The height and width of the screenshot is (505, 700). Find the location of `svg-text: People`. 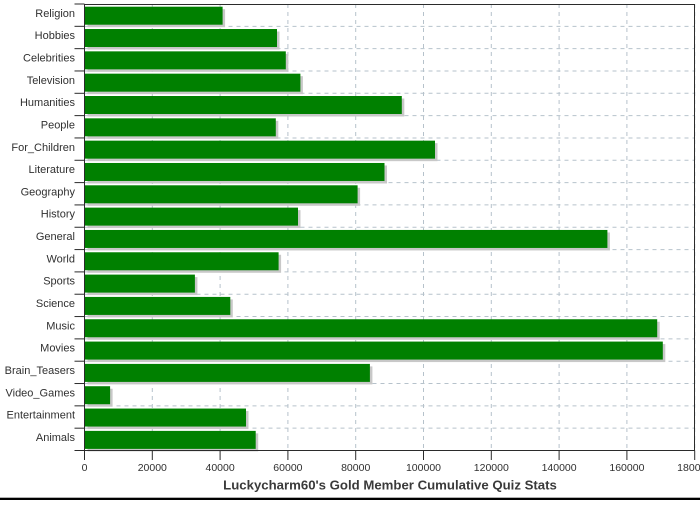

svg-text: People is located at coordinates (58, 125).